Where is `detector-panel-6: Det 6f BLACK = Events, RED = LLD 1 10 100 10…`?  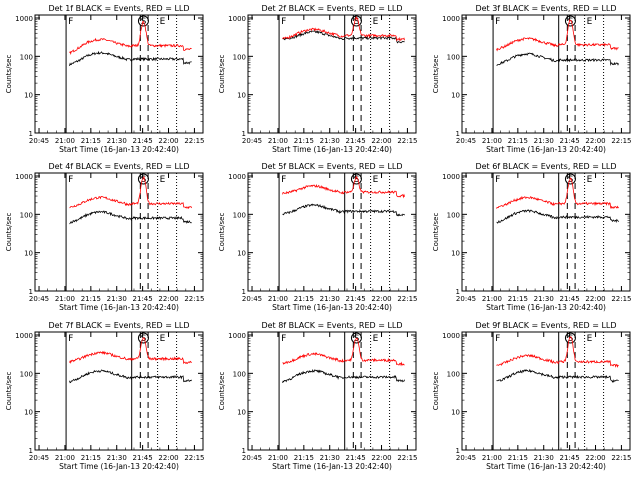
detector-panel-6: Det 6f BLACK = Events, RED = LLD 1 10 100 10… is located at coordinates (532, 237).